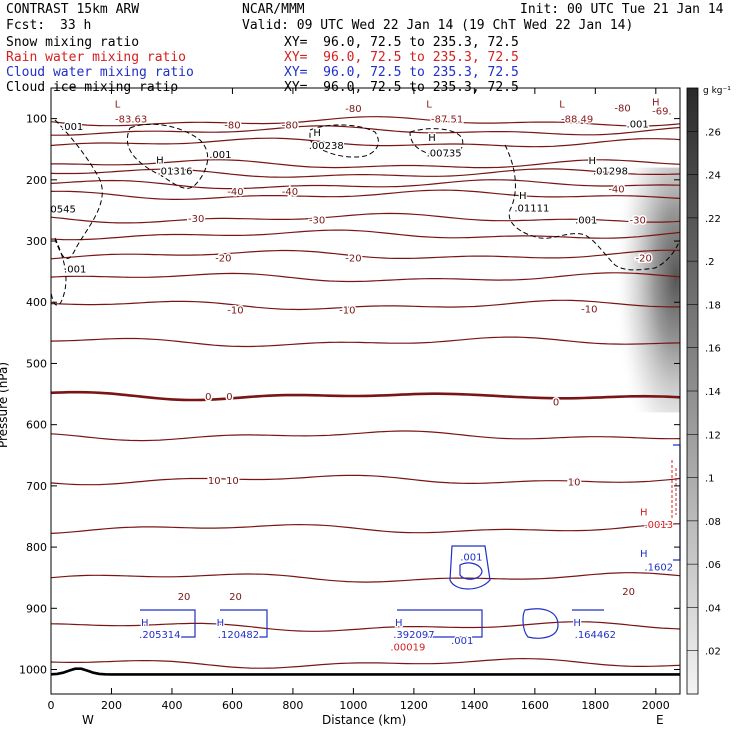 This screenshot has width=740, height=740. What do you see at coordinates (273, 9) in the screenshot?
I see `center-label: NCAR/MMM` at bounding box center [273, 9].